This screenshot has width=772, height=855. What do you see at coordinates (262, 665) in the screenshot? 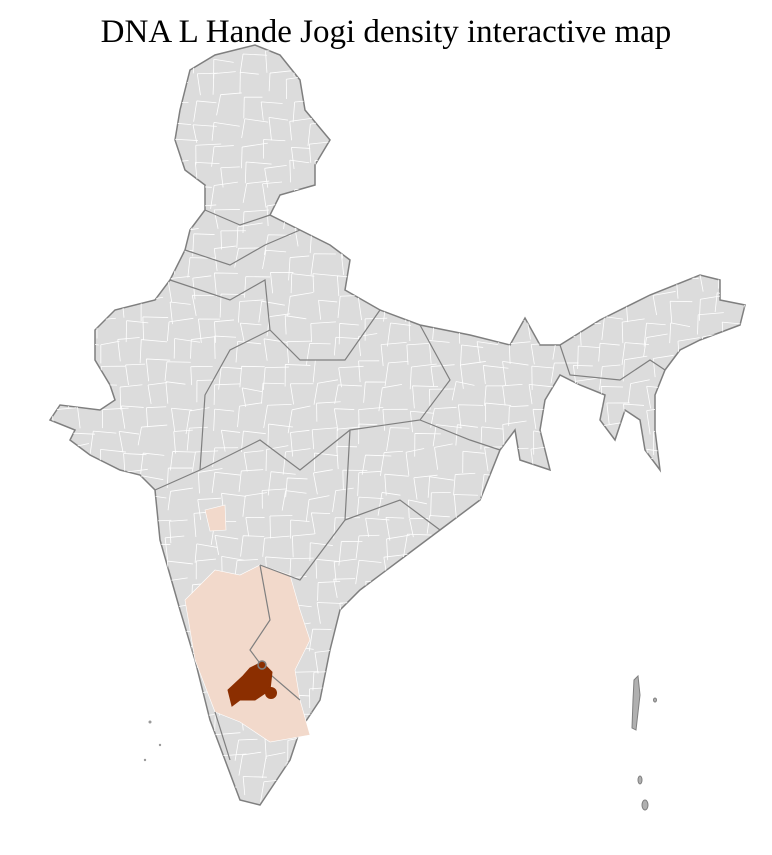
I see `bangalore-marker` at bounding box center [262, 665].